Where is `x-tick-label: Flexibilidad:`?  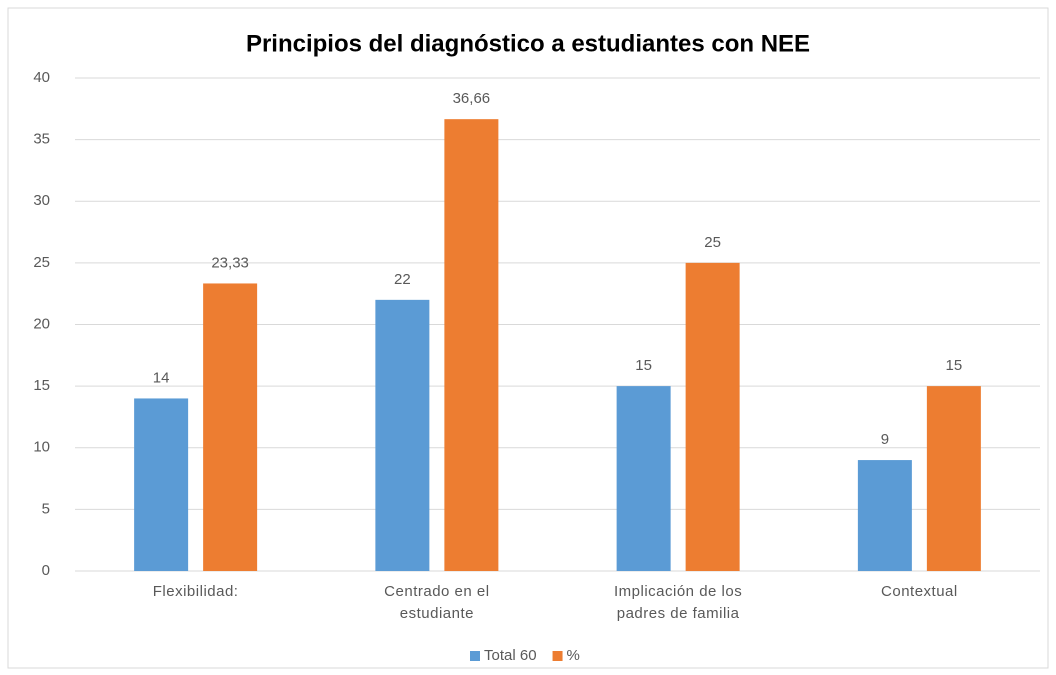
x-tick-label: Flexibilidad: is located at coordinates (195, 591).